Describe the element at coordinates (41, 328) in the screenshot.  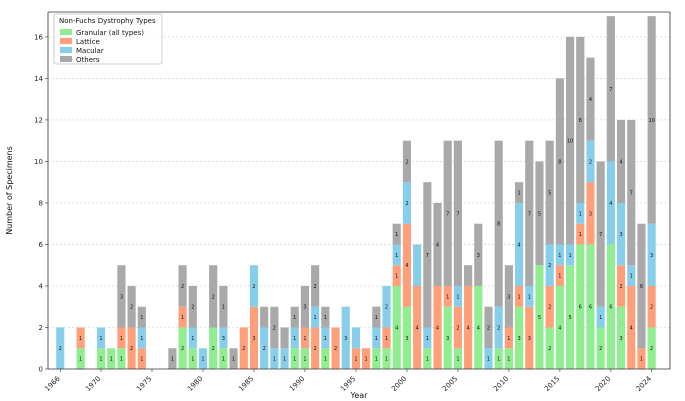
I see `y-tick-label: 2` at that location.